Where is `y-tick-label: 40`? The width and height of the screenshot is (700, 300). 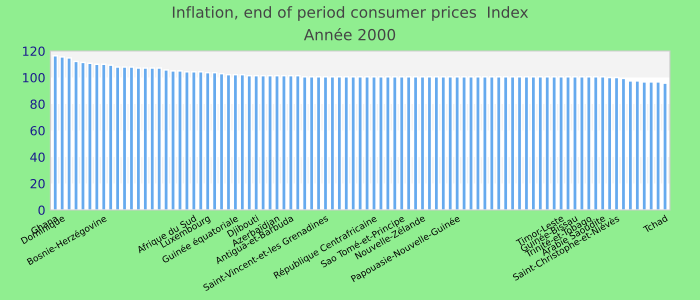
y-tick-label: 40 is located at coordinates (37, 157).